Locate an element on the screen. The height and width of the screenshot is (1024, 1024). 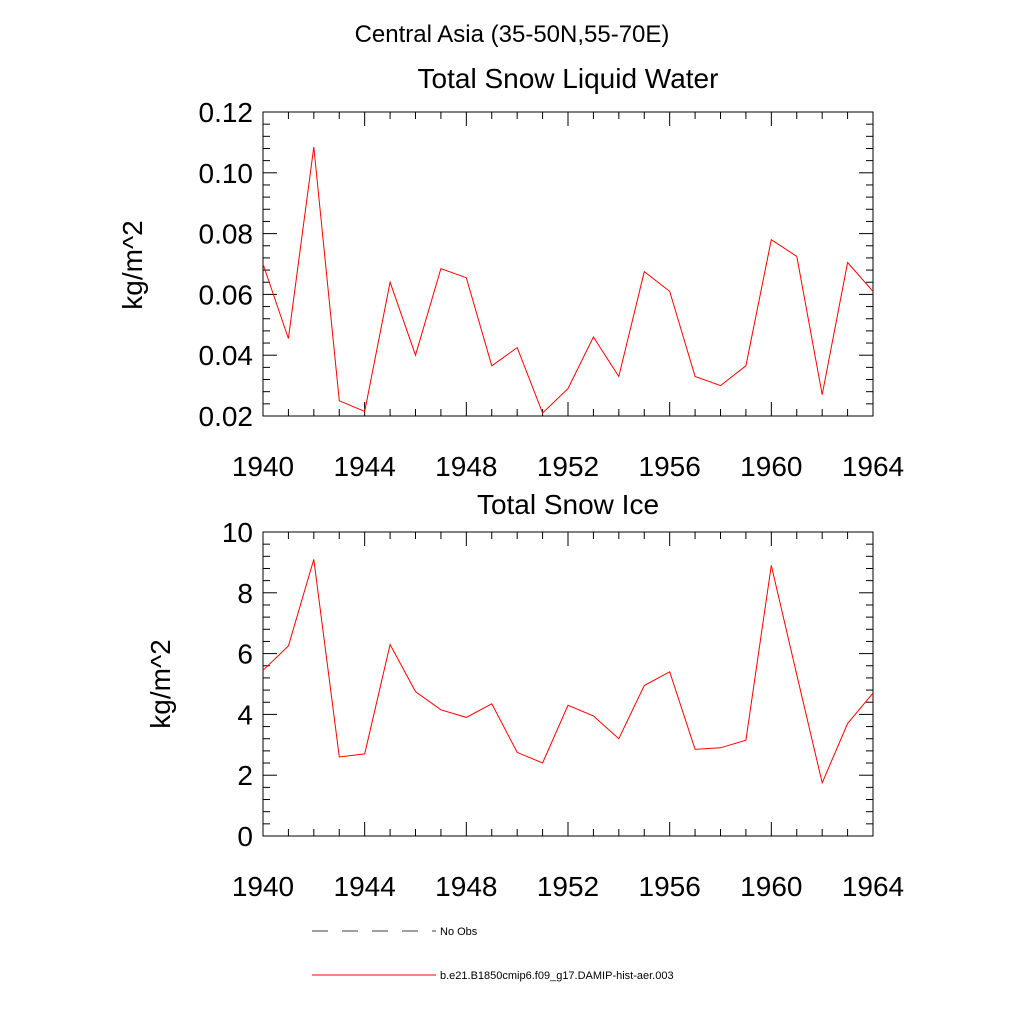
y-tick-label: 0.06 is located at coordinates (226, 294).